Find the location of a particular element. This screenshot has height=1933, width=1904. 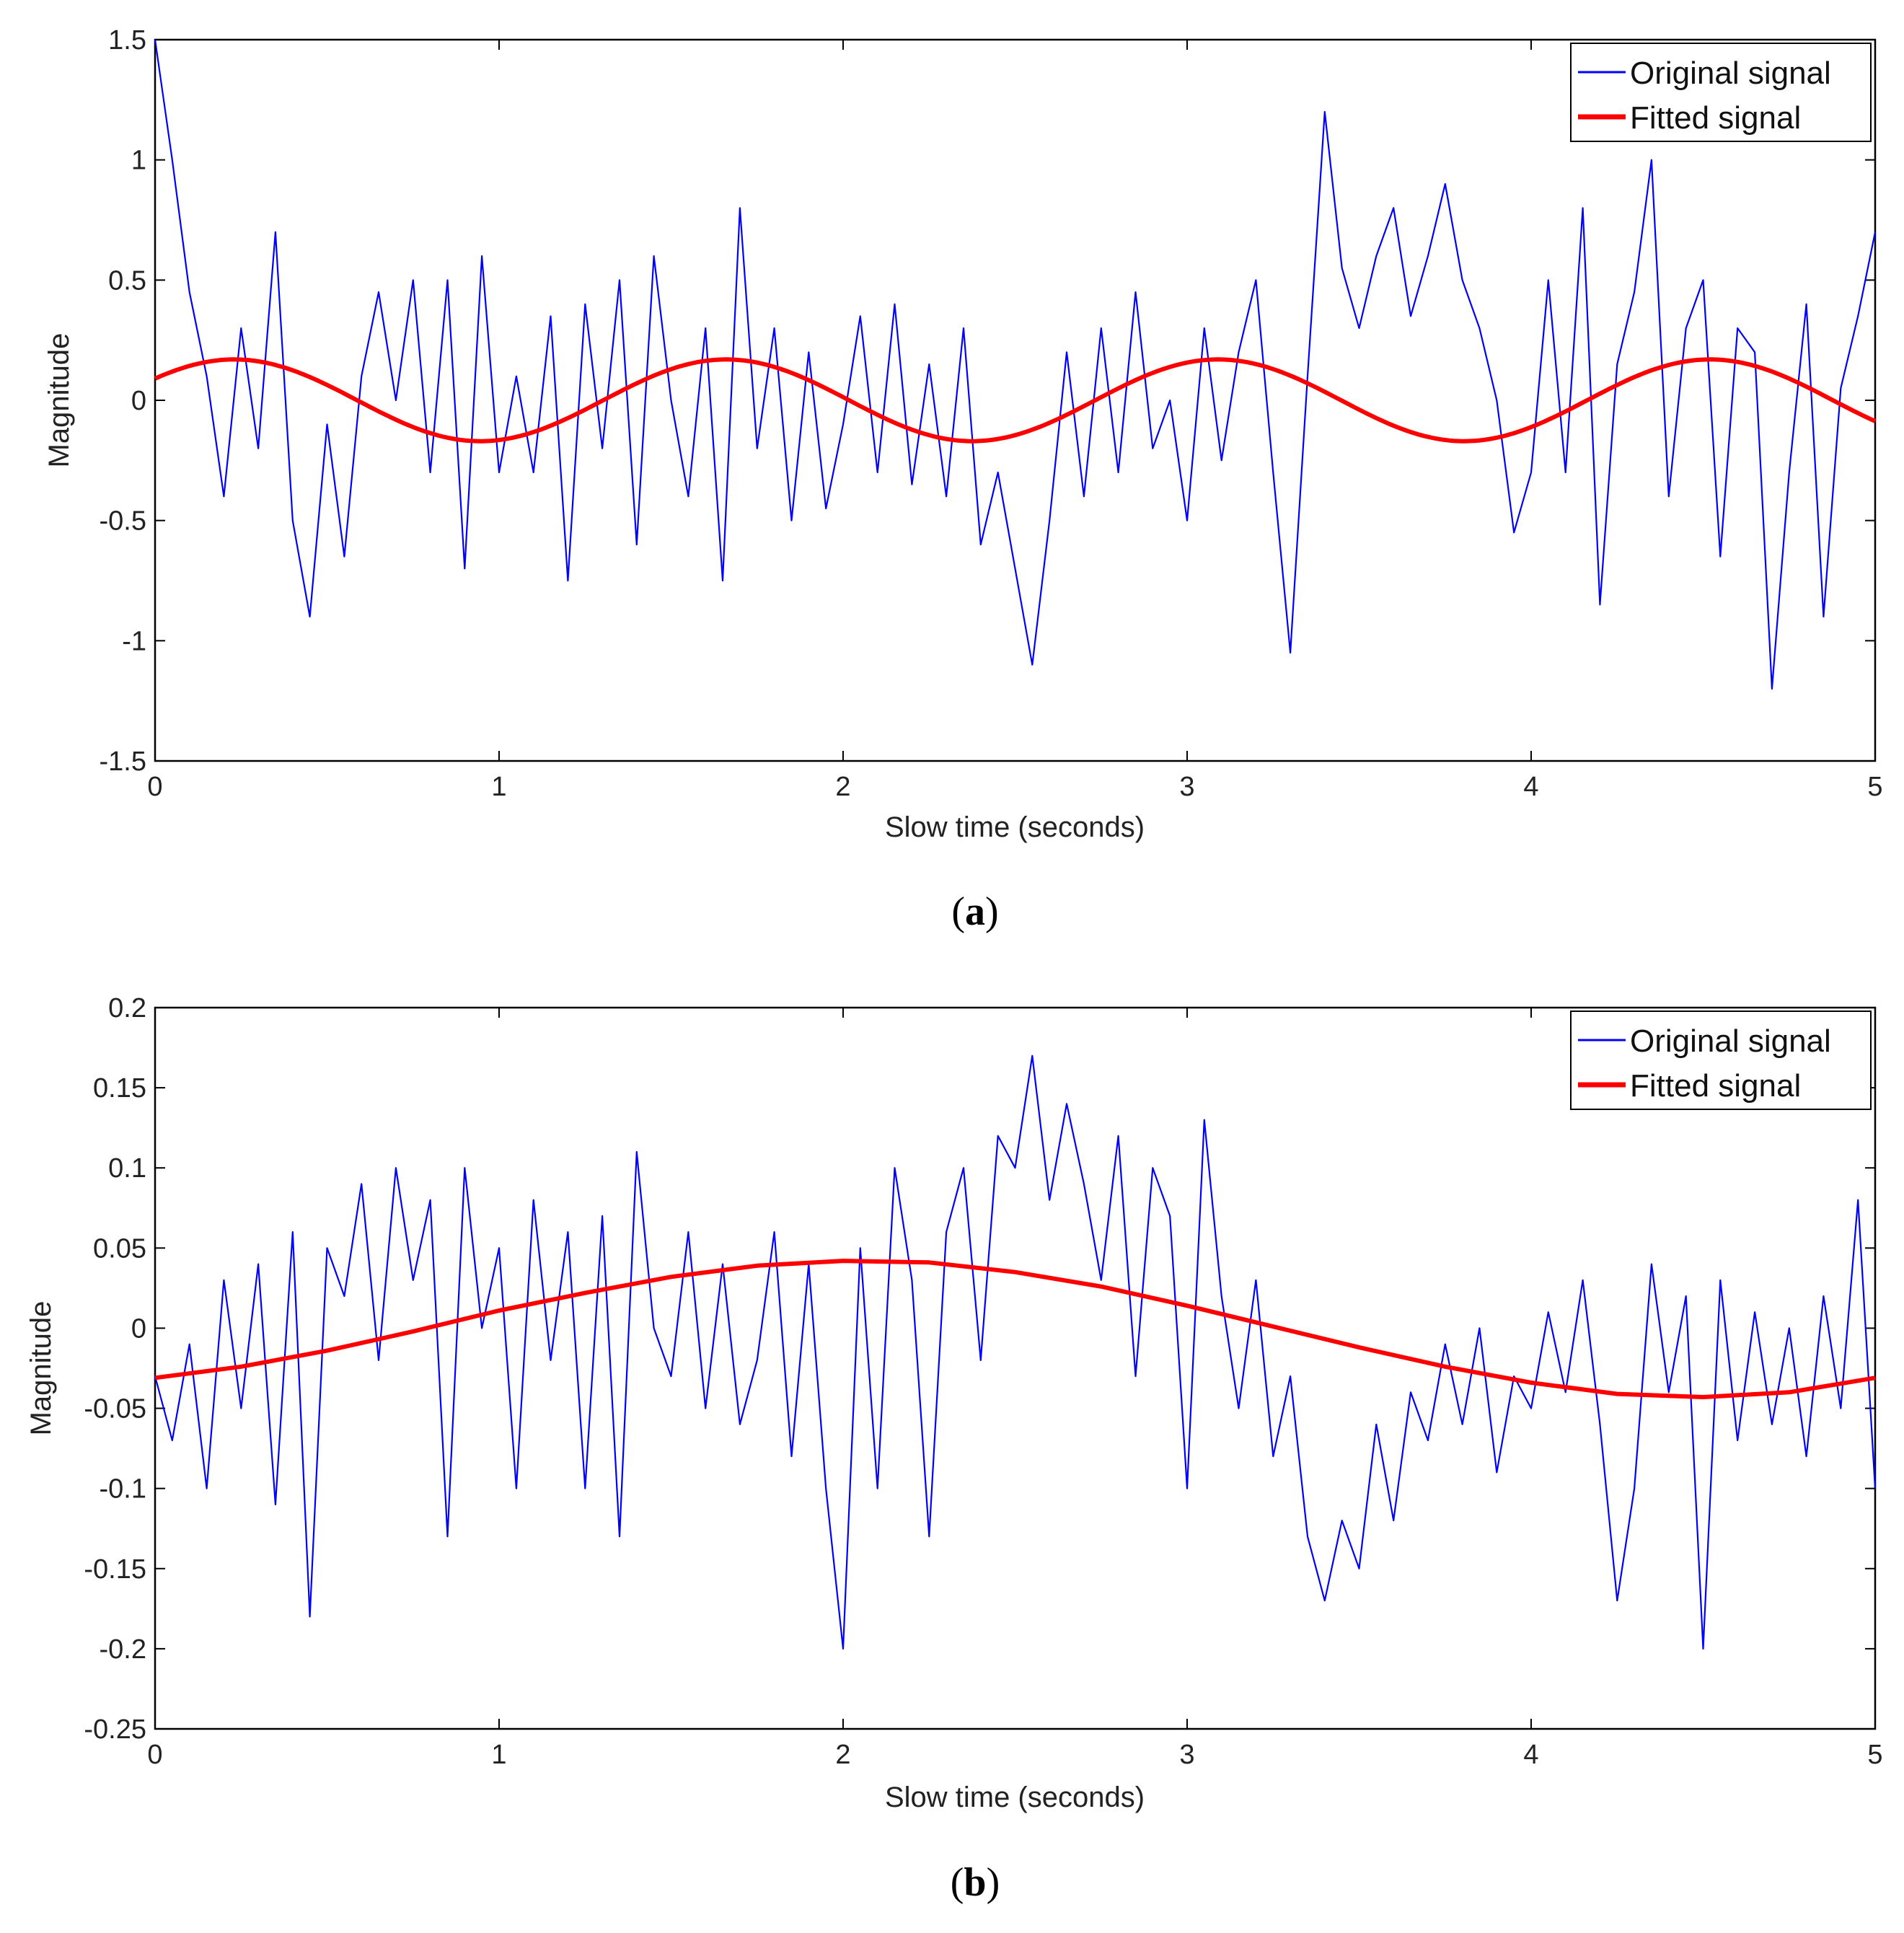

legend-a: Original signal Fitted signal is located at coordinates (1721, 92).